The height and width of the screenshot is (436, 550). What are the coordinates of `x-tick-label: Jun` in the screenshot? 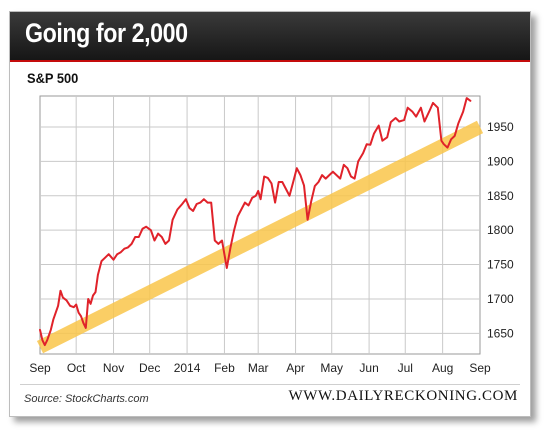 It's located at (368, 368).